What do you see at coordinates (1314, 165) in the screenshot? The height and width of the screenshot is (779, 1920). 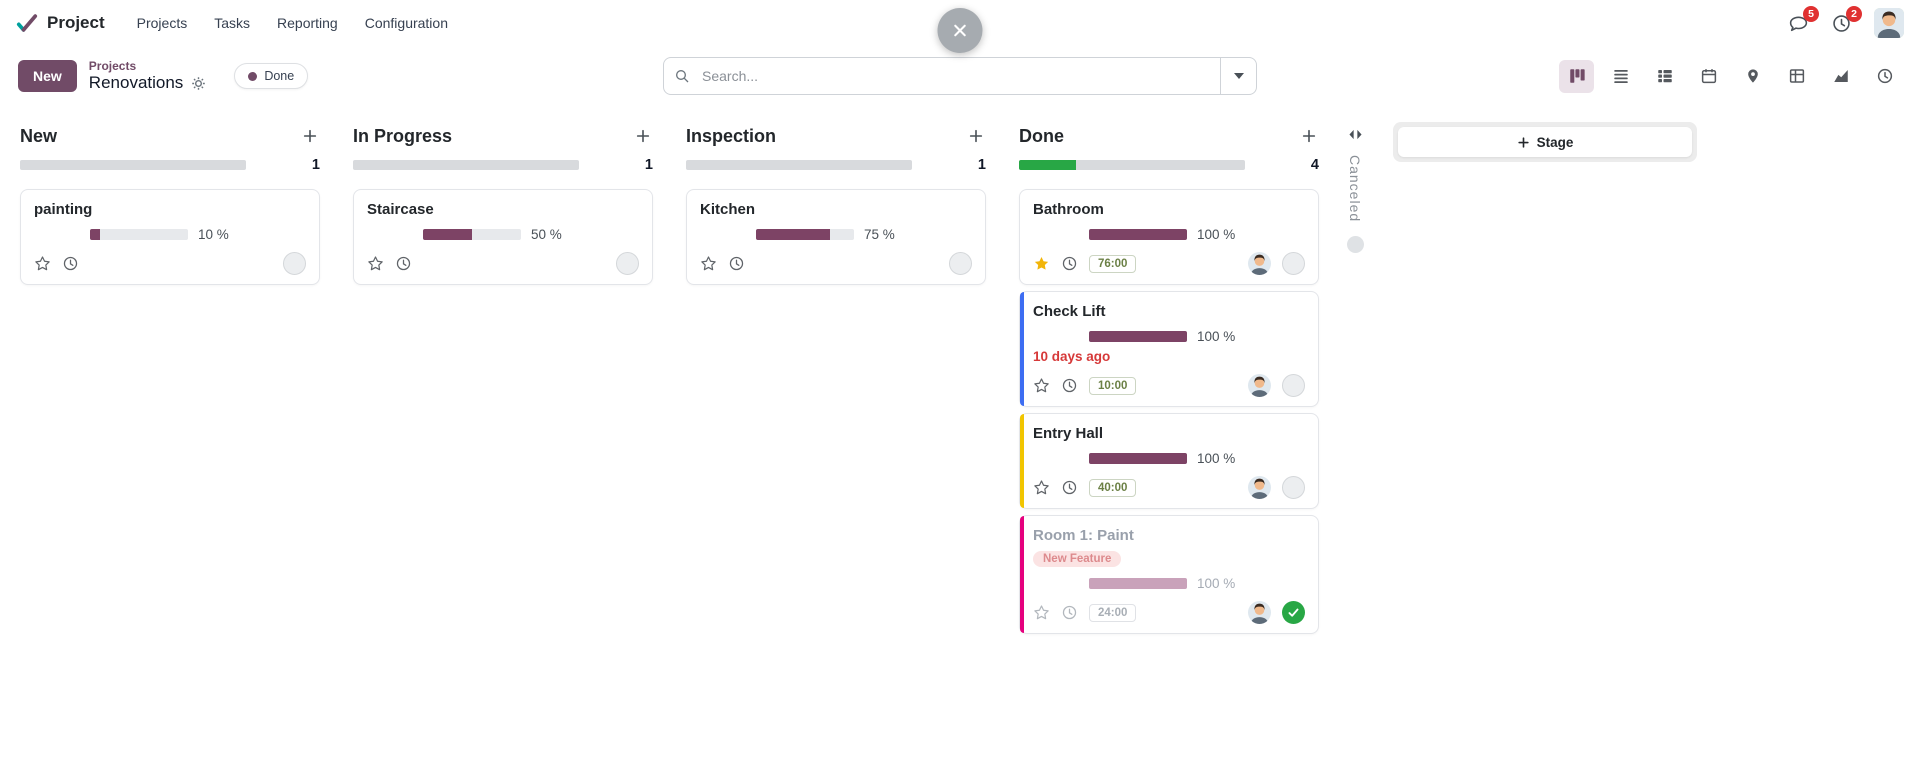 I see `column-count: 4` at bounding box center [1314, 165].